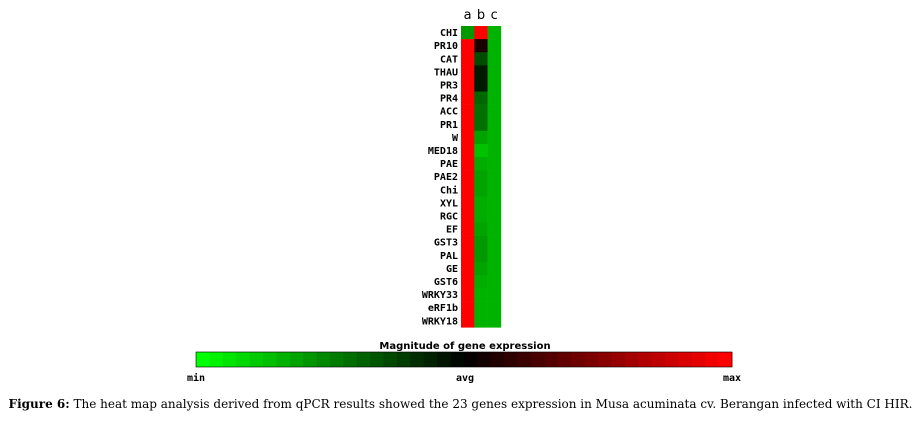  Describe the element at coordinates (732, 378) in the screenshot. I see `legend-max-label: max` at that location.